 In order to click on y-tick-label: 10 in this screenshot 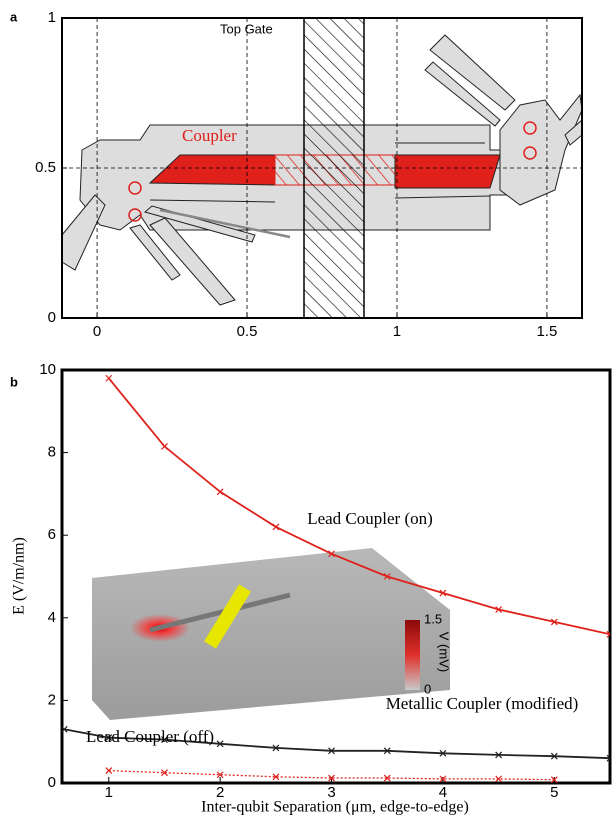, I will do `click(47, 369)`.